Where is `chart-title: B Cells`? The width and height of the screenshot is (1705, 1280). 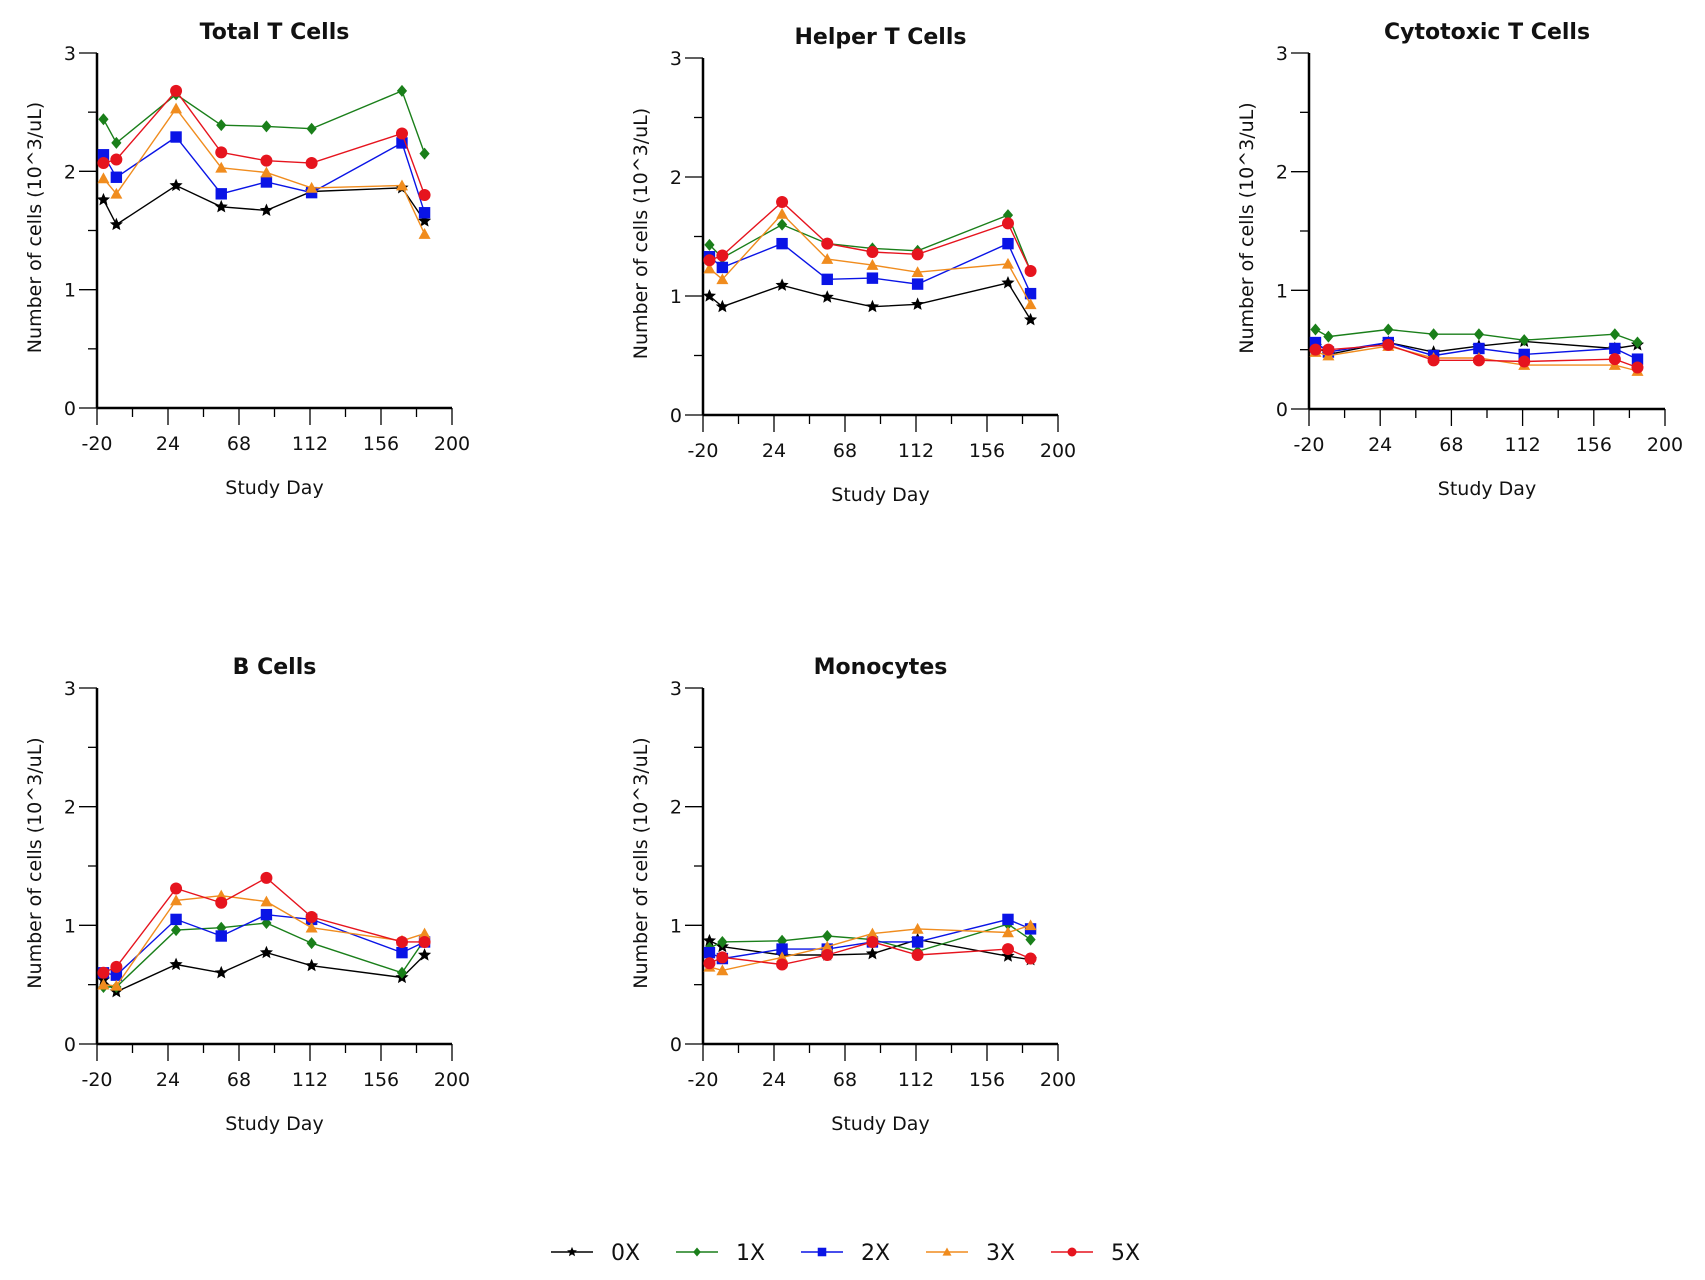 chart-title: B Cells is located at coordinates (275, 667).